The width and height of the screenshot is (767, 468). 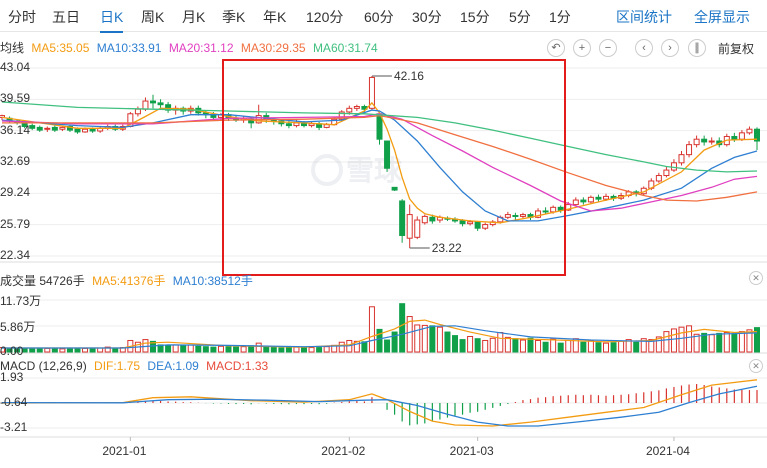 What do you see at coordinates (556, 48) in the screenshot?
I see `undo-icon: ↶` at bounding box center [556, 48].